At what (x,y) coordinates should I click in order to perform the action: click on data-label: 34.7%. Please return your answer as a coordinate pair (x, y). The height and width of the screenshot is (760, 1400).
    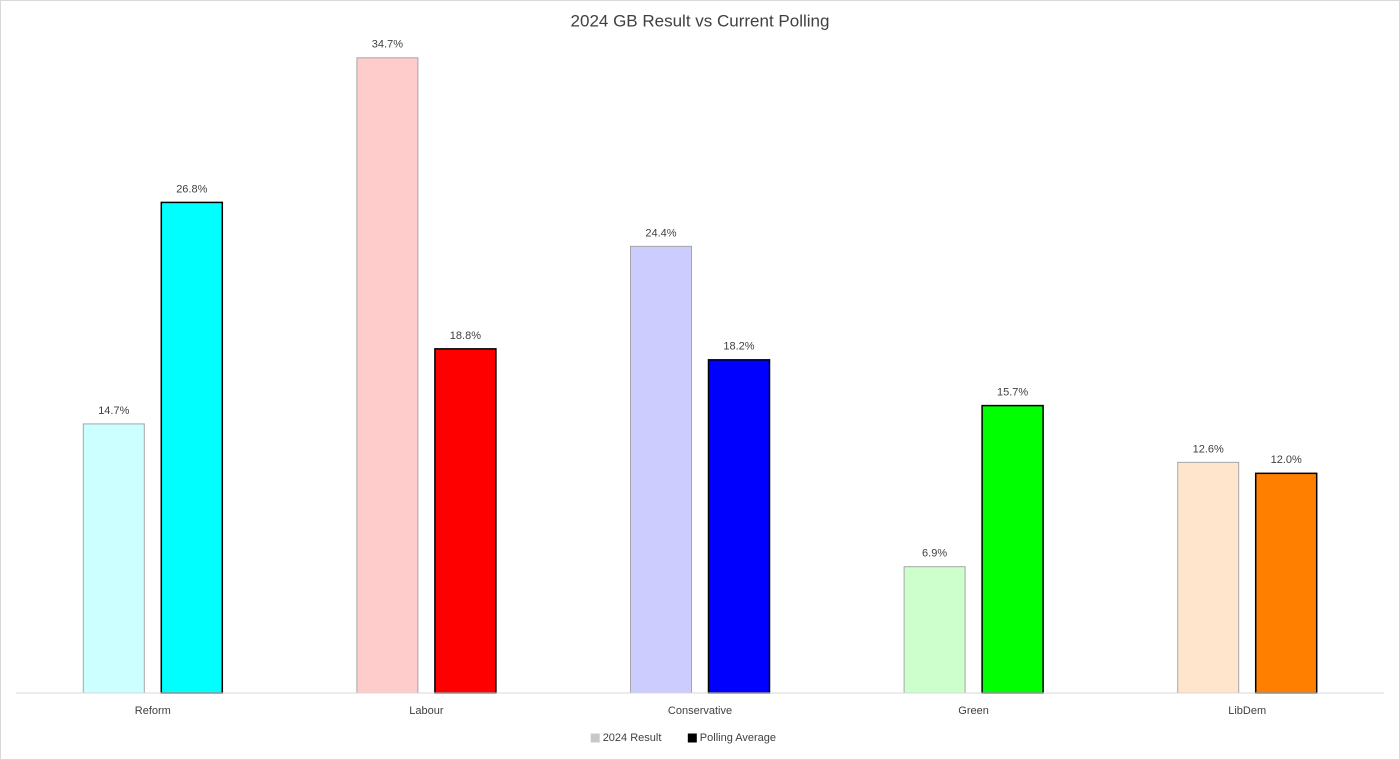
    Looking at the image, I should click on (387, 45).